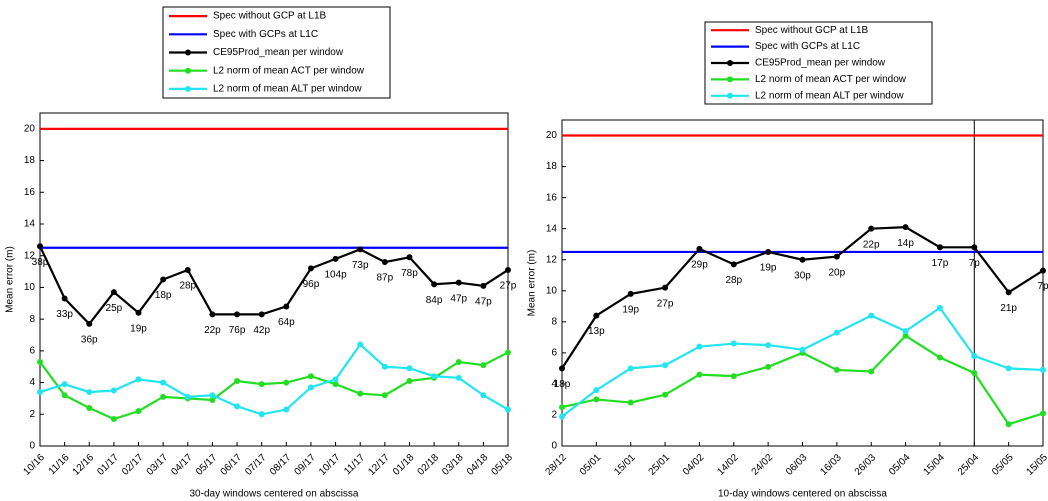 The image size is (1048, 501). I want to click on x-tick-label: 04/02, so click(694, 465).